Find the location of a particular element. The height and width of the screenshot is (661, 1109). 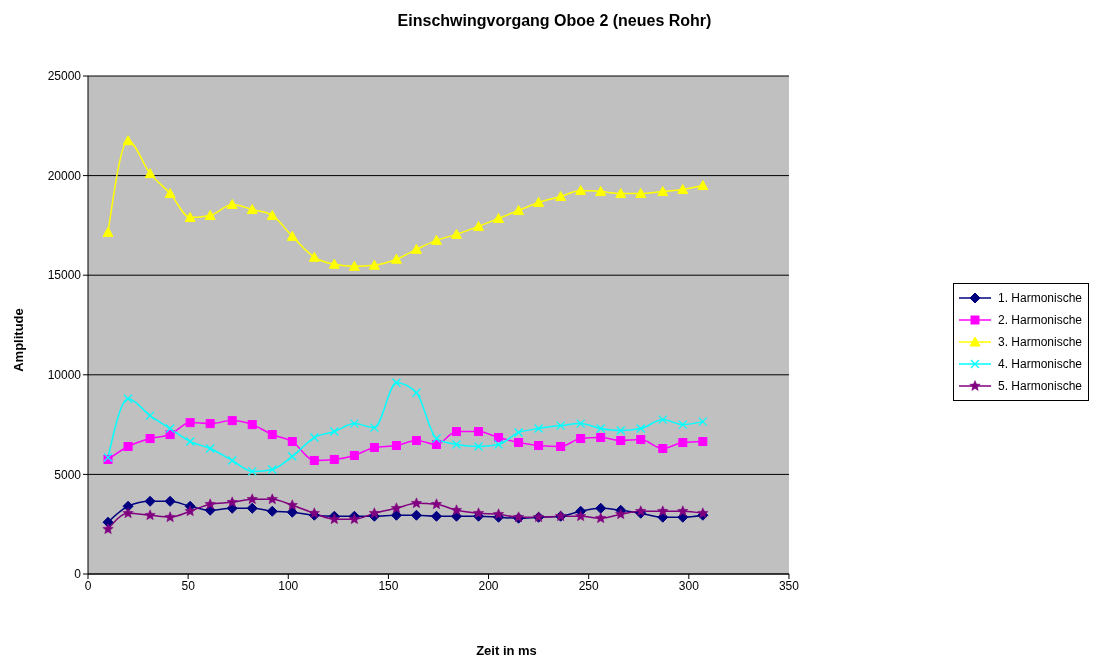

y-tick-label: 0 is located at coordinates (78, 574).